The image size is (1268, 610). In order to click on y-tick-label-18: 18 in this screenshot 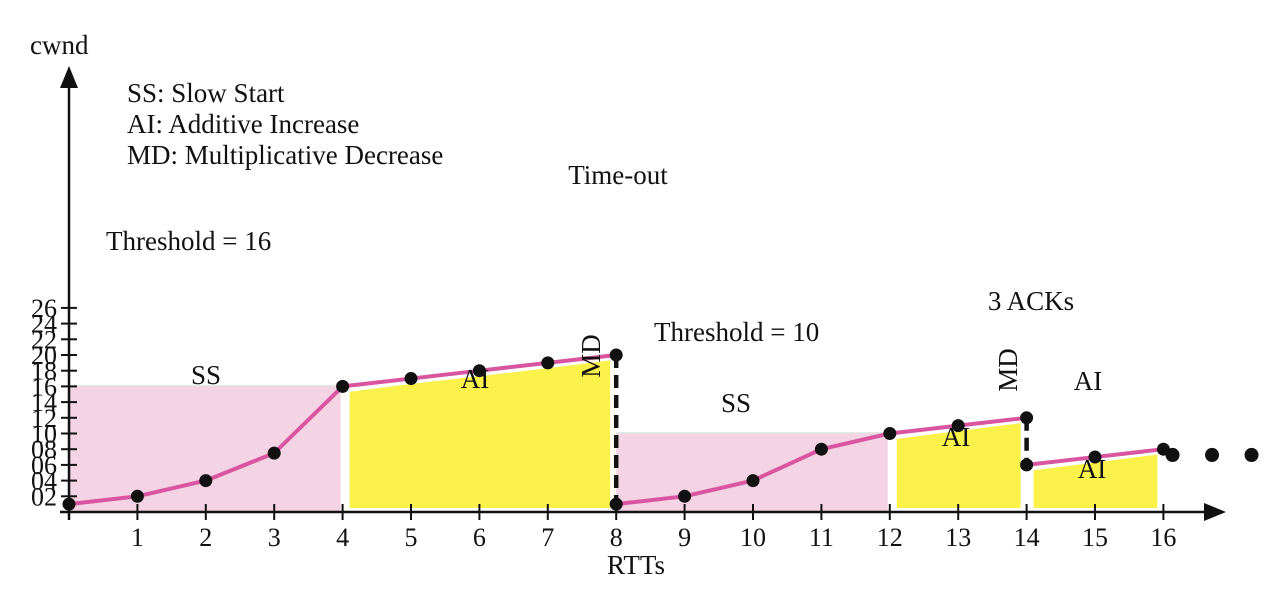, I will do `click(44, 371)`.